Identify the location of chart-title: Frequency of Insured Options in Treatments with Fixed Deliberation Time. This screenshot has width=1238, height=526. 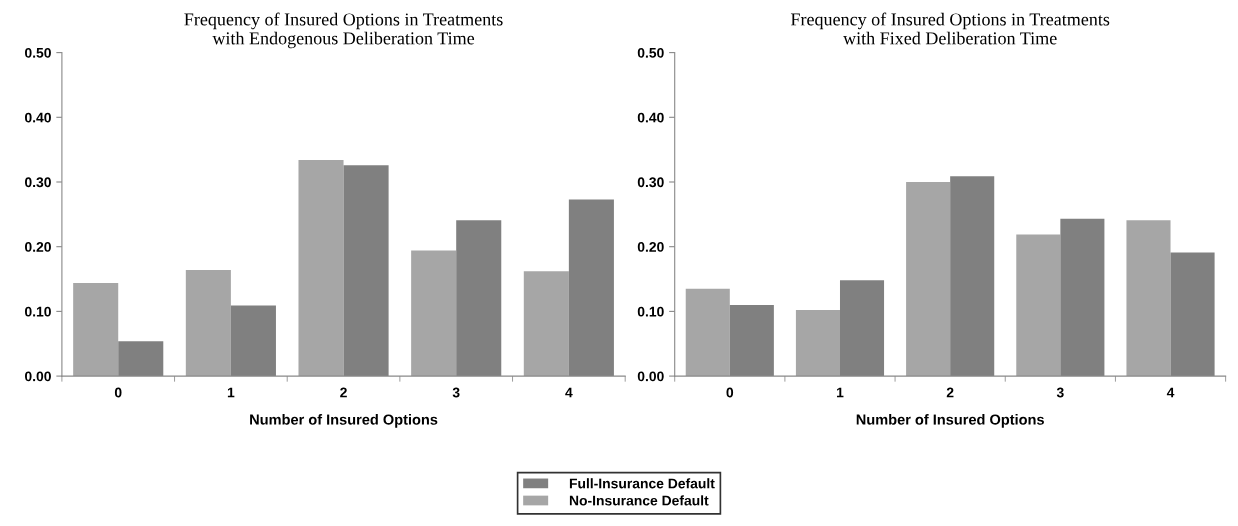
(950, 28).